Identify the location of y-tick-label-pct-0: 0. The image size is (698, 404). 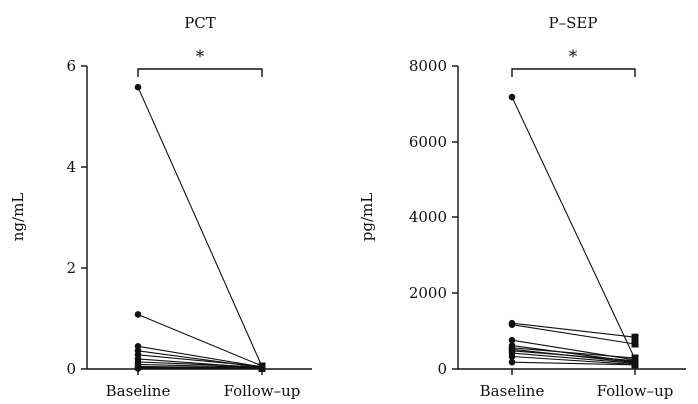
(71, 369).